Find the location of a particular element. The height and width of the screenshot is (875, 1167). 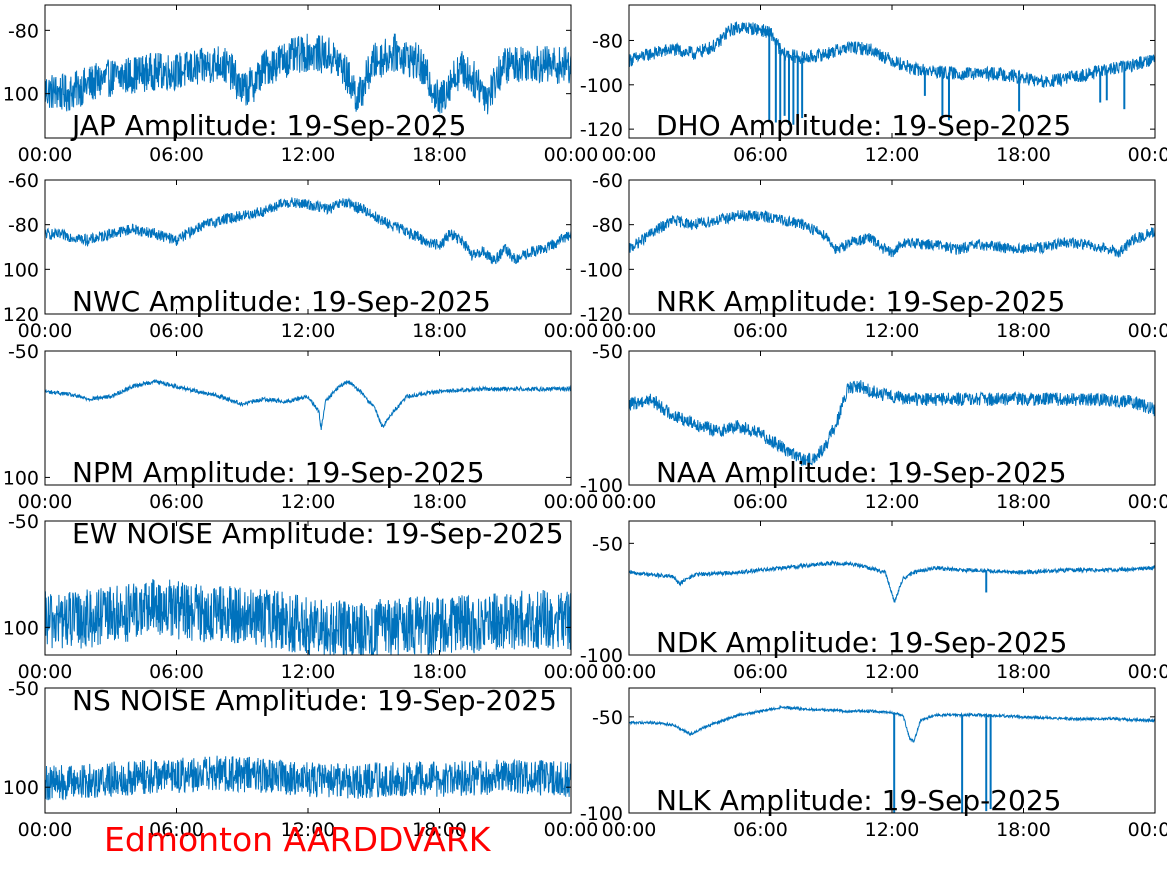

y-tick-label: -120 is located at coordinates (601, 315).